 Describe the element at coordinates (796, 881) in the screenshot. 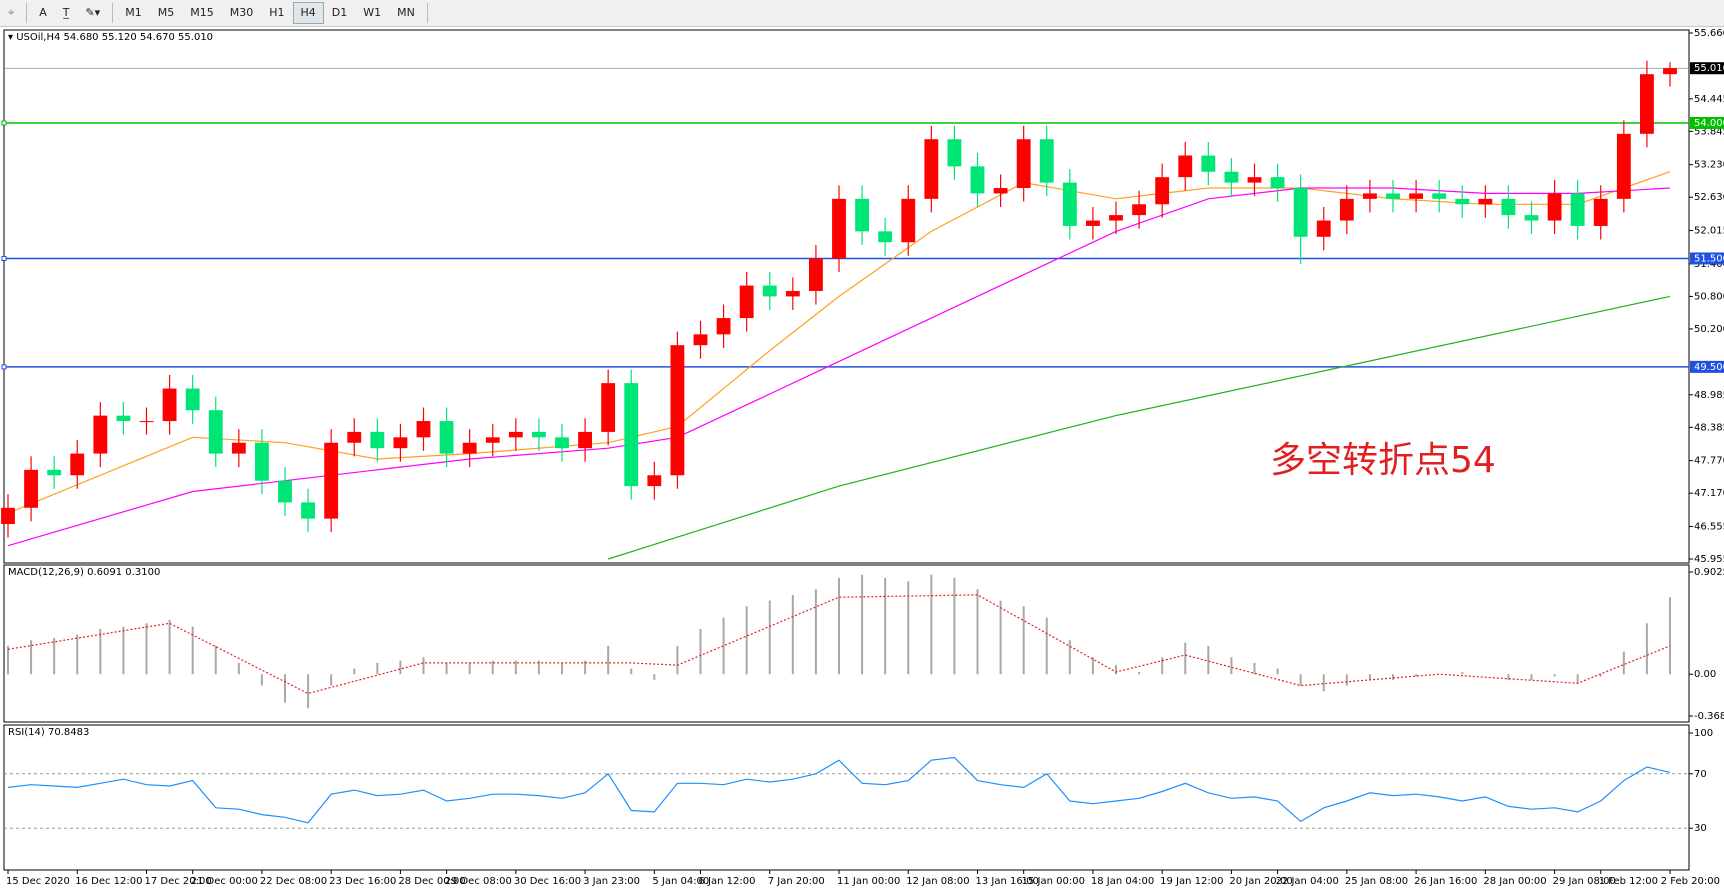

I see `x-tick-label: 7 Jan 20:00` at that location.